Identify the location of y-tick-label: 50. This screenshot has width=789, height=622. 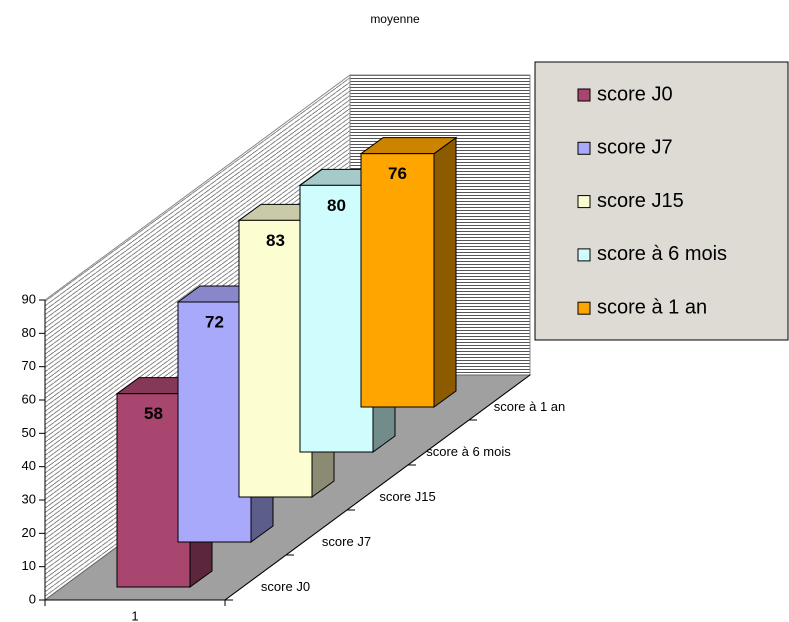
(29, 432).